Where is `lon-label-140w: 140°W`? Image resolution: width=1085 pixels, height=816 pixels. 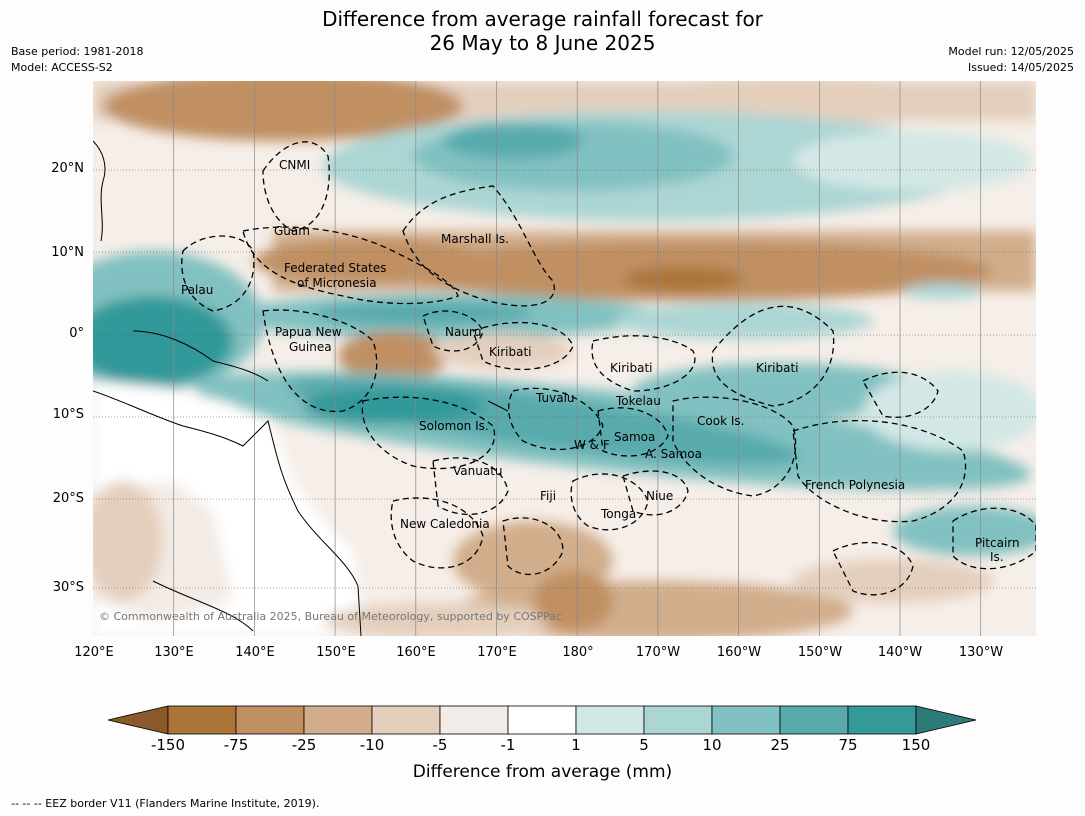
lon-label-140w: 140°W is located at coordinates (900, 652).